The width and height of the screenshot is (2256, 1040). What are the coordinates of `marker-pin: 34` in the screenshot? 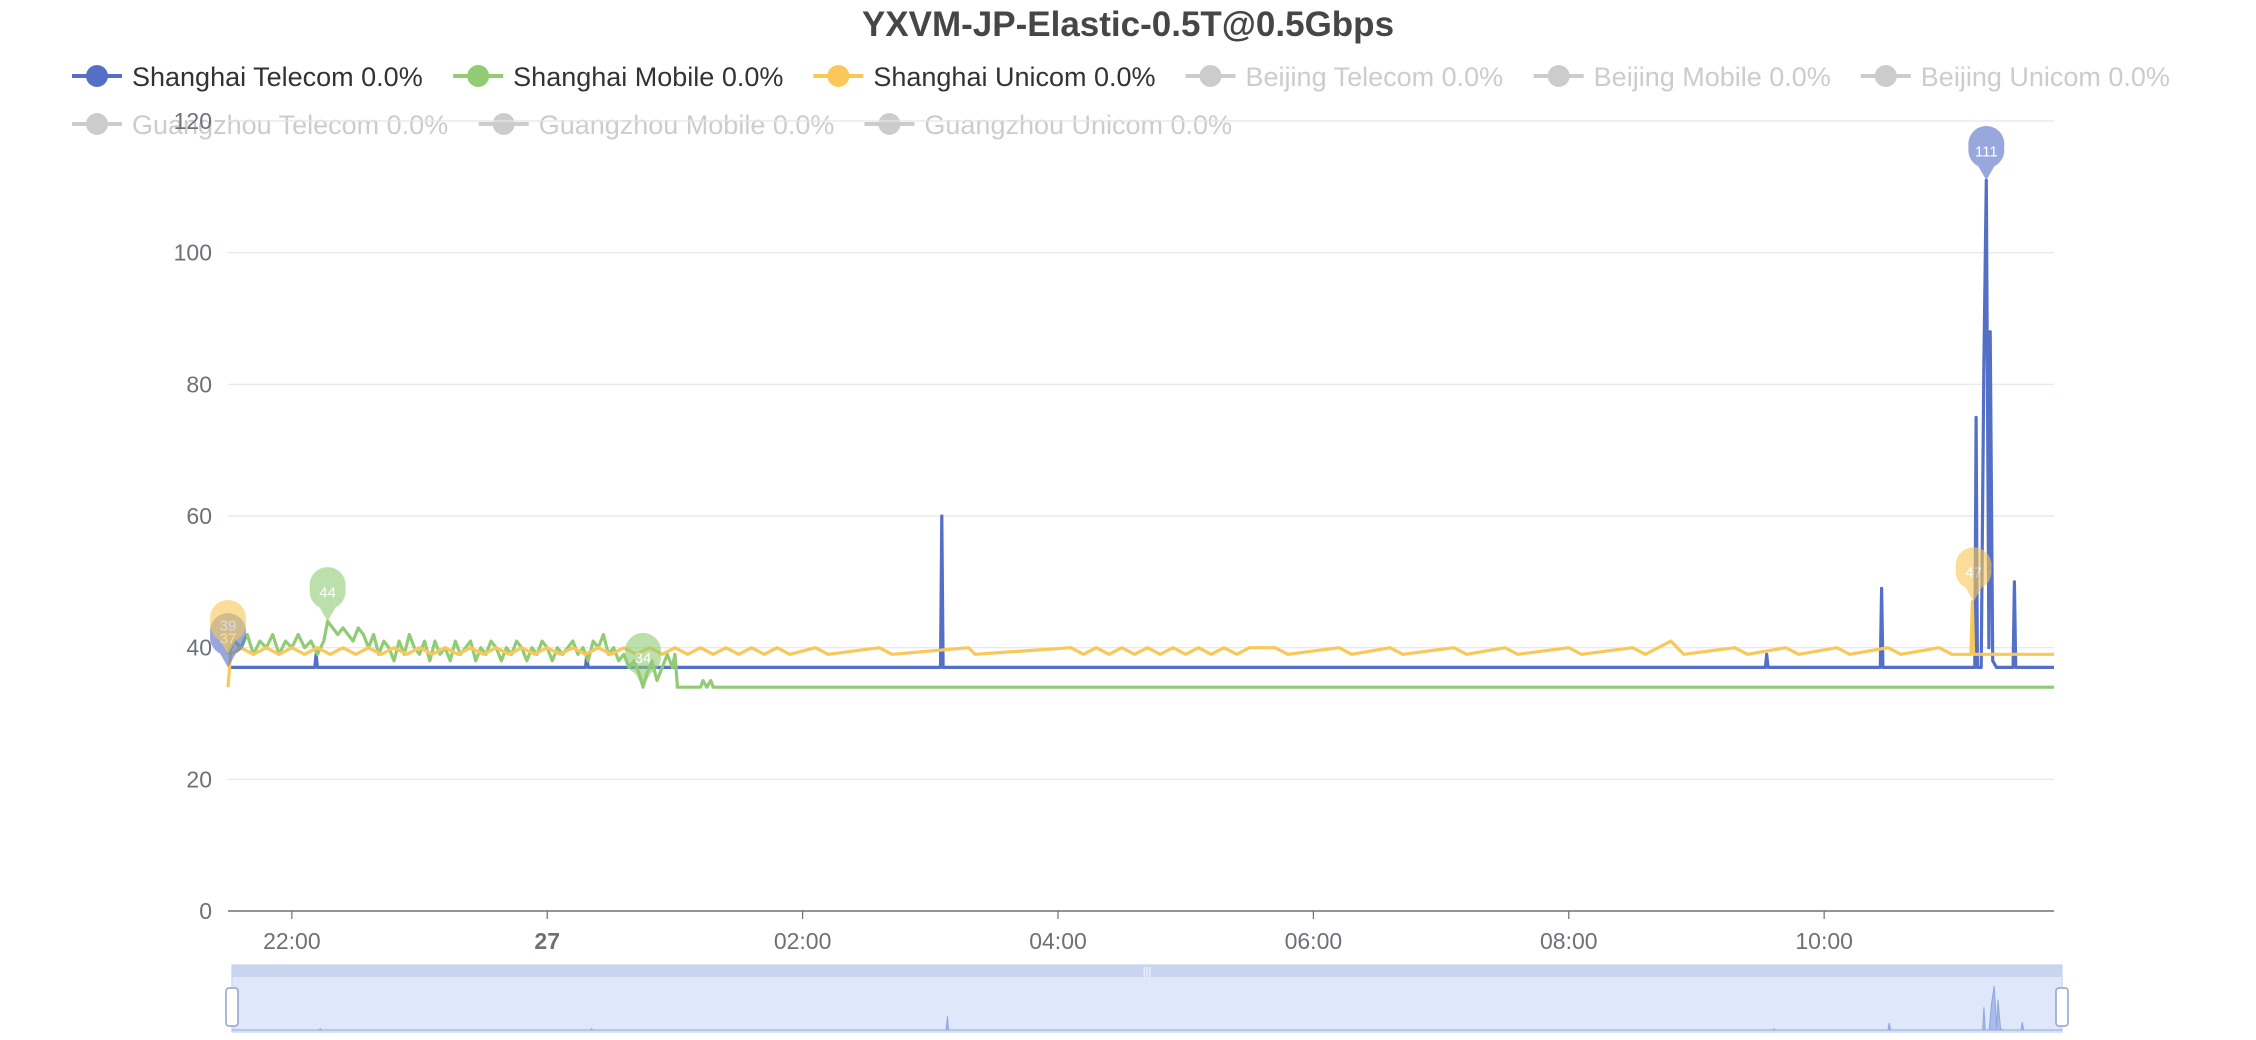 It's located at (643, 660).